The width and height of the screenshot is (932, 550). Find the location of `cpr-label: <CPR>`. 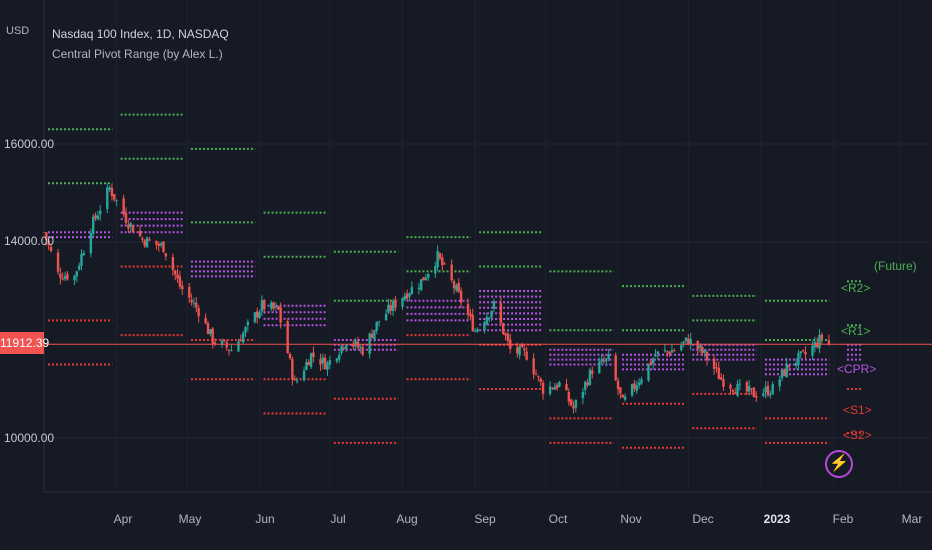

cpr-label: <CPR> is located at coordinates (857, 369).